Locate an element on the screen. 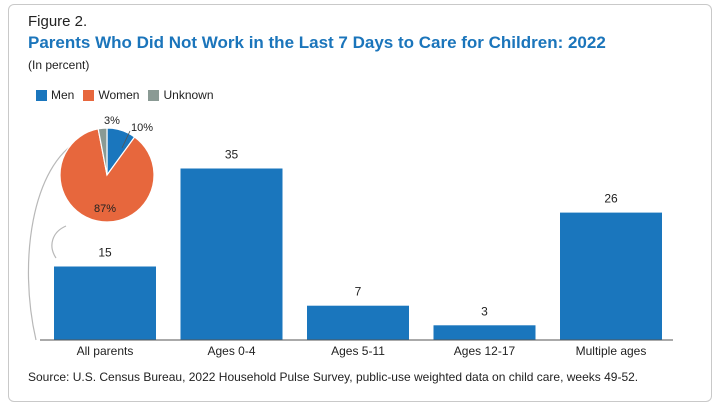  bar-value-label-0: 15 is located at coordinates (105, 253).